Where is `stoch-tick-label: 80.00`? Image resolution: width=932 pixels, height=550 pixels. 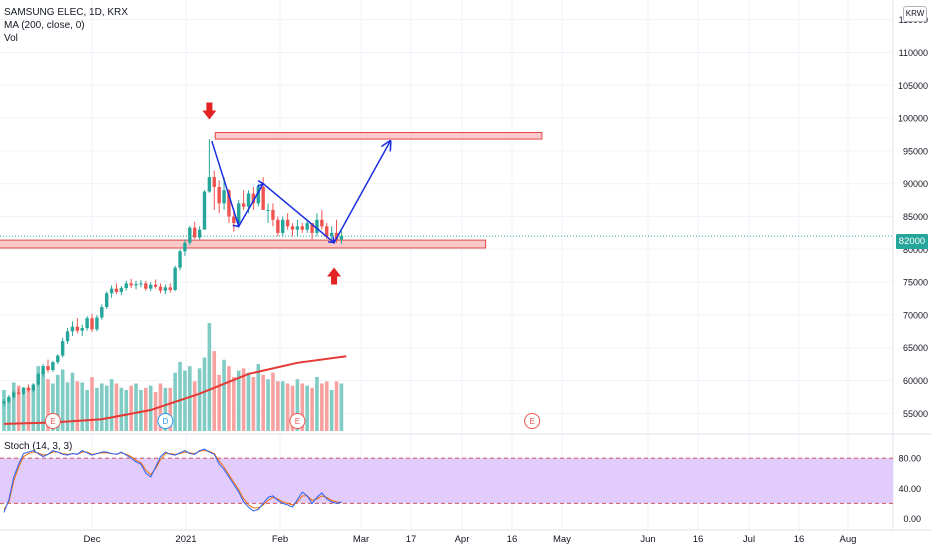
stoch-tick-label: 80.00 is located at coordinates (909, 459).